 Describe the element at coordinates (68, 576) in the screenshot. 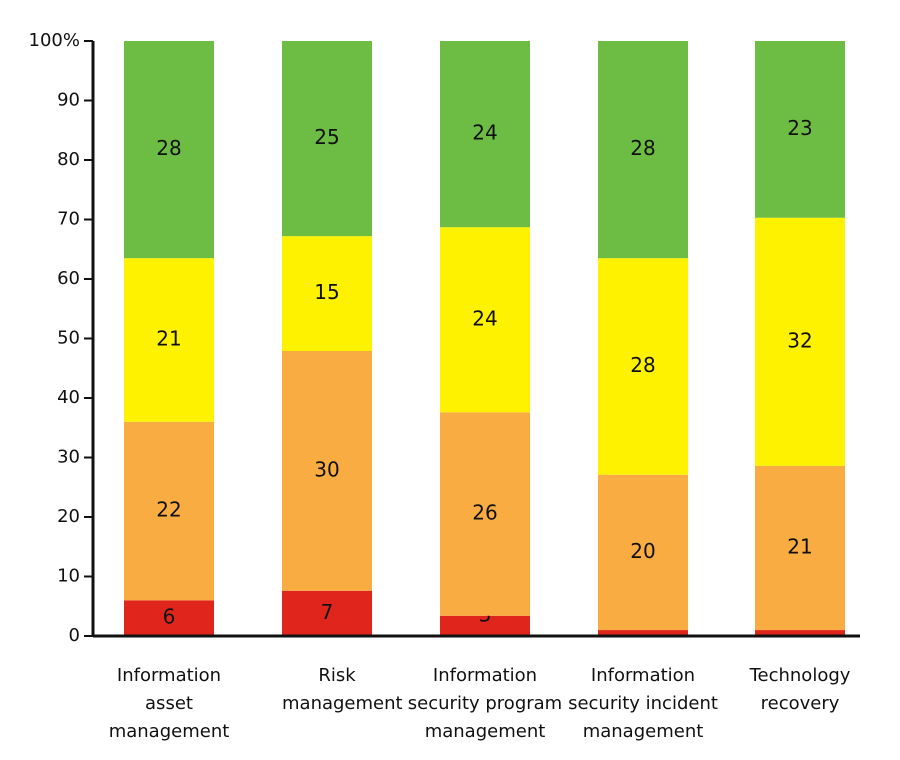

I see `y-tick-label: 10` at that location.